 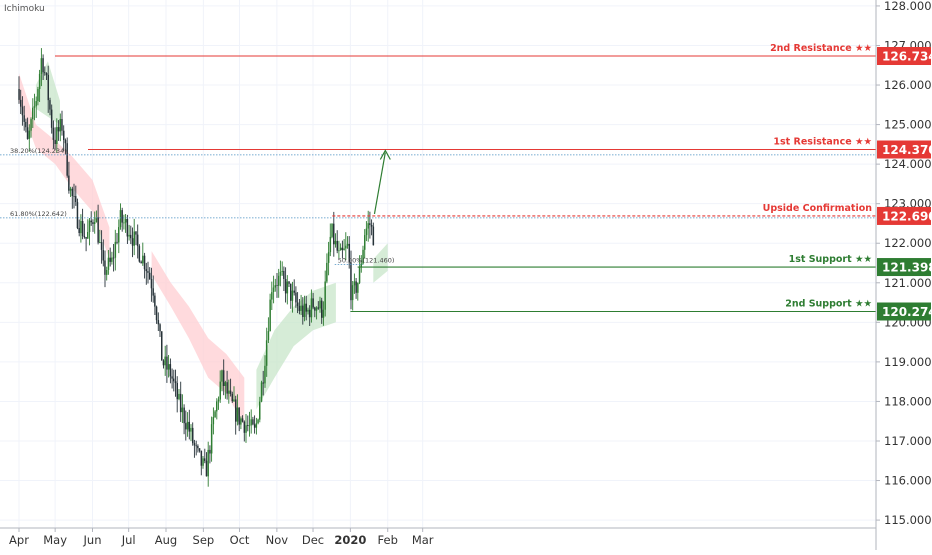 I want to click on x-tick-label: Jun, so click(x=92, y=540).